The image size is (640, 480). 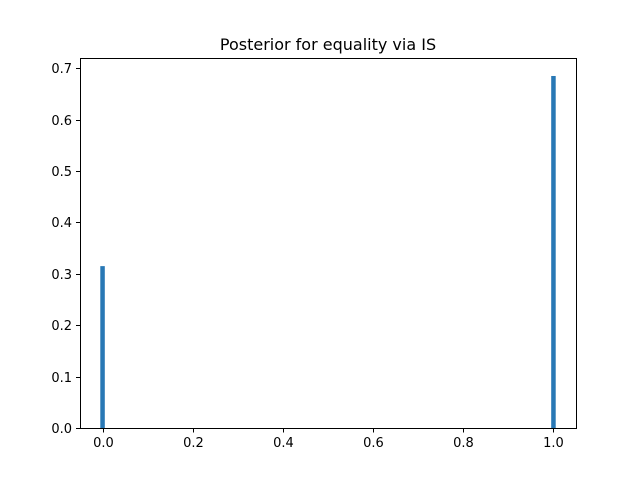 What do you see at coordinates (103, 443) in the screenshot?
I see `x-tick-label: 0.0` at bounding box center [103, 443].